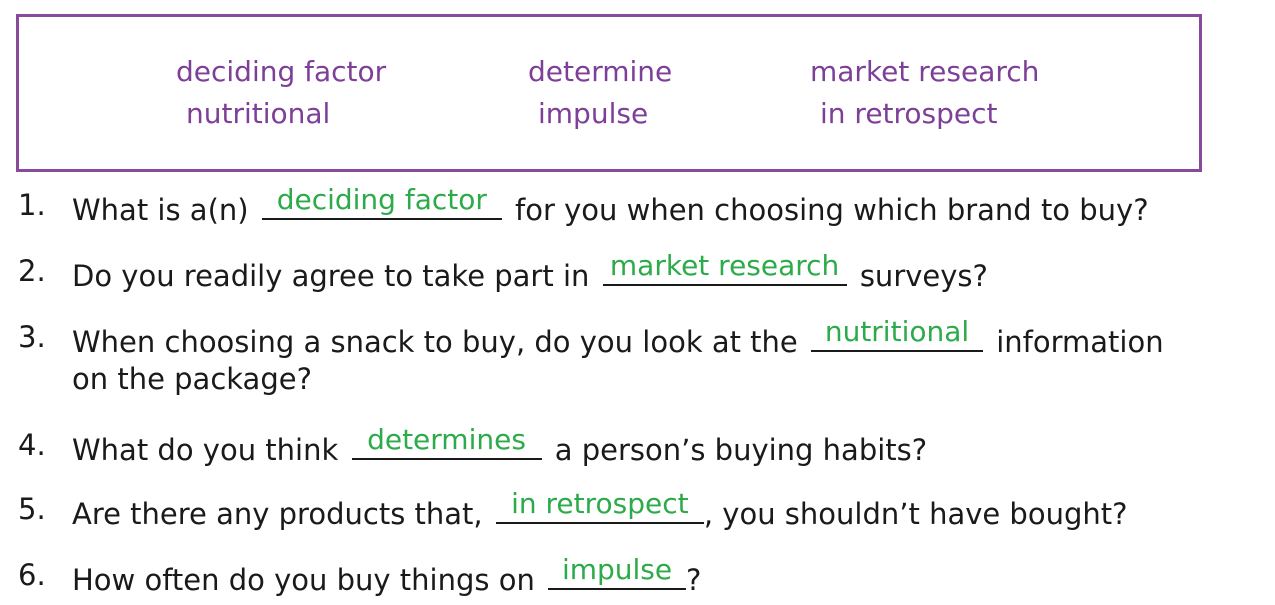 The image size is (1275, 605). I want to click on answer-text: in retrospect, so click(600, 503).